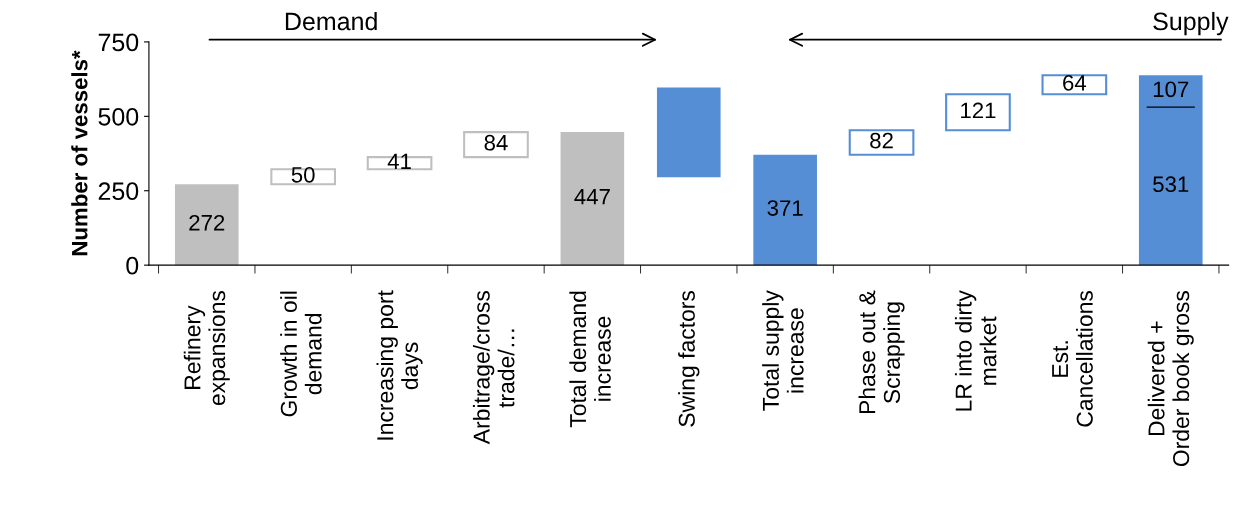 The width and height of the screenshot is (1241, 524). What do you see at coordinates (303, 174) in the screenshot?
I see `data-label: 50` at bounding box center [303, 174].